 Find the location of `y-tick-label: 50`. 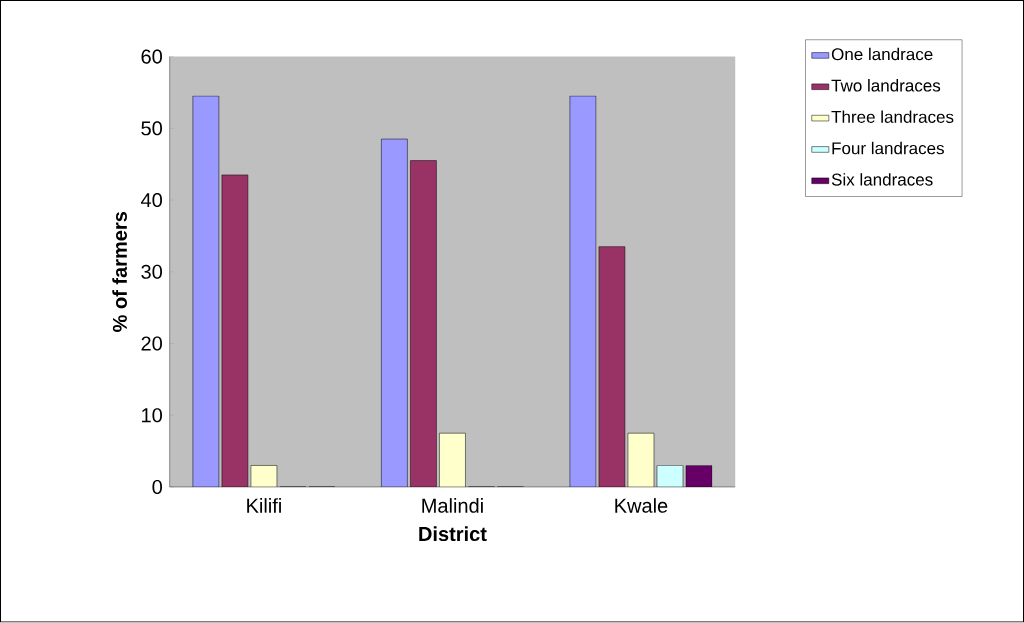

y-tick-label: 50 is located at coordinates (151, 128).